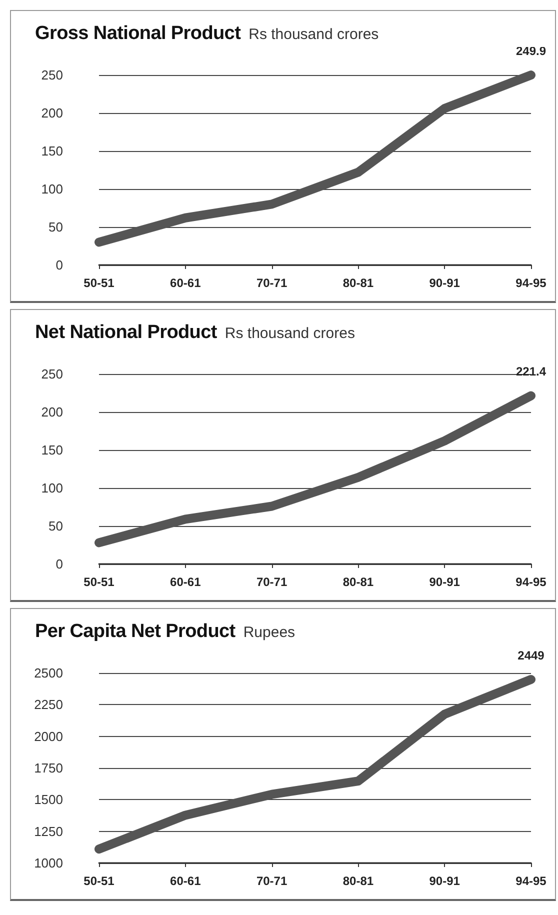 This screenshot has height=915, width=558. I want to click on y-tick-label: 1500, so click(48, 800).